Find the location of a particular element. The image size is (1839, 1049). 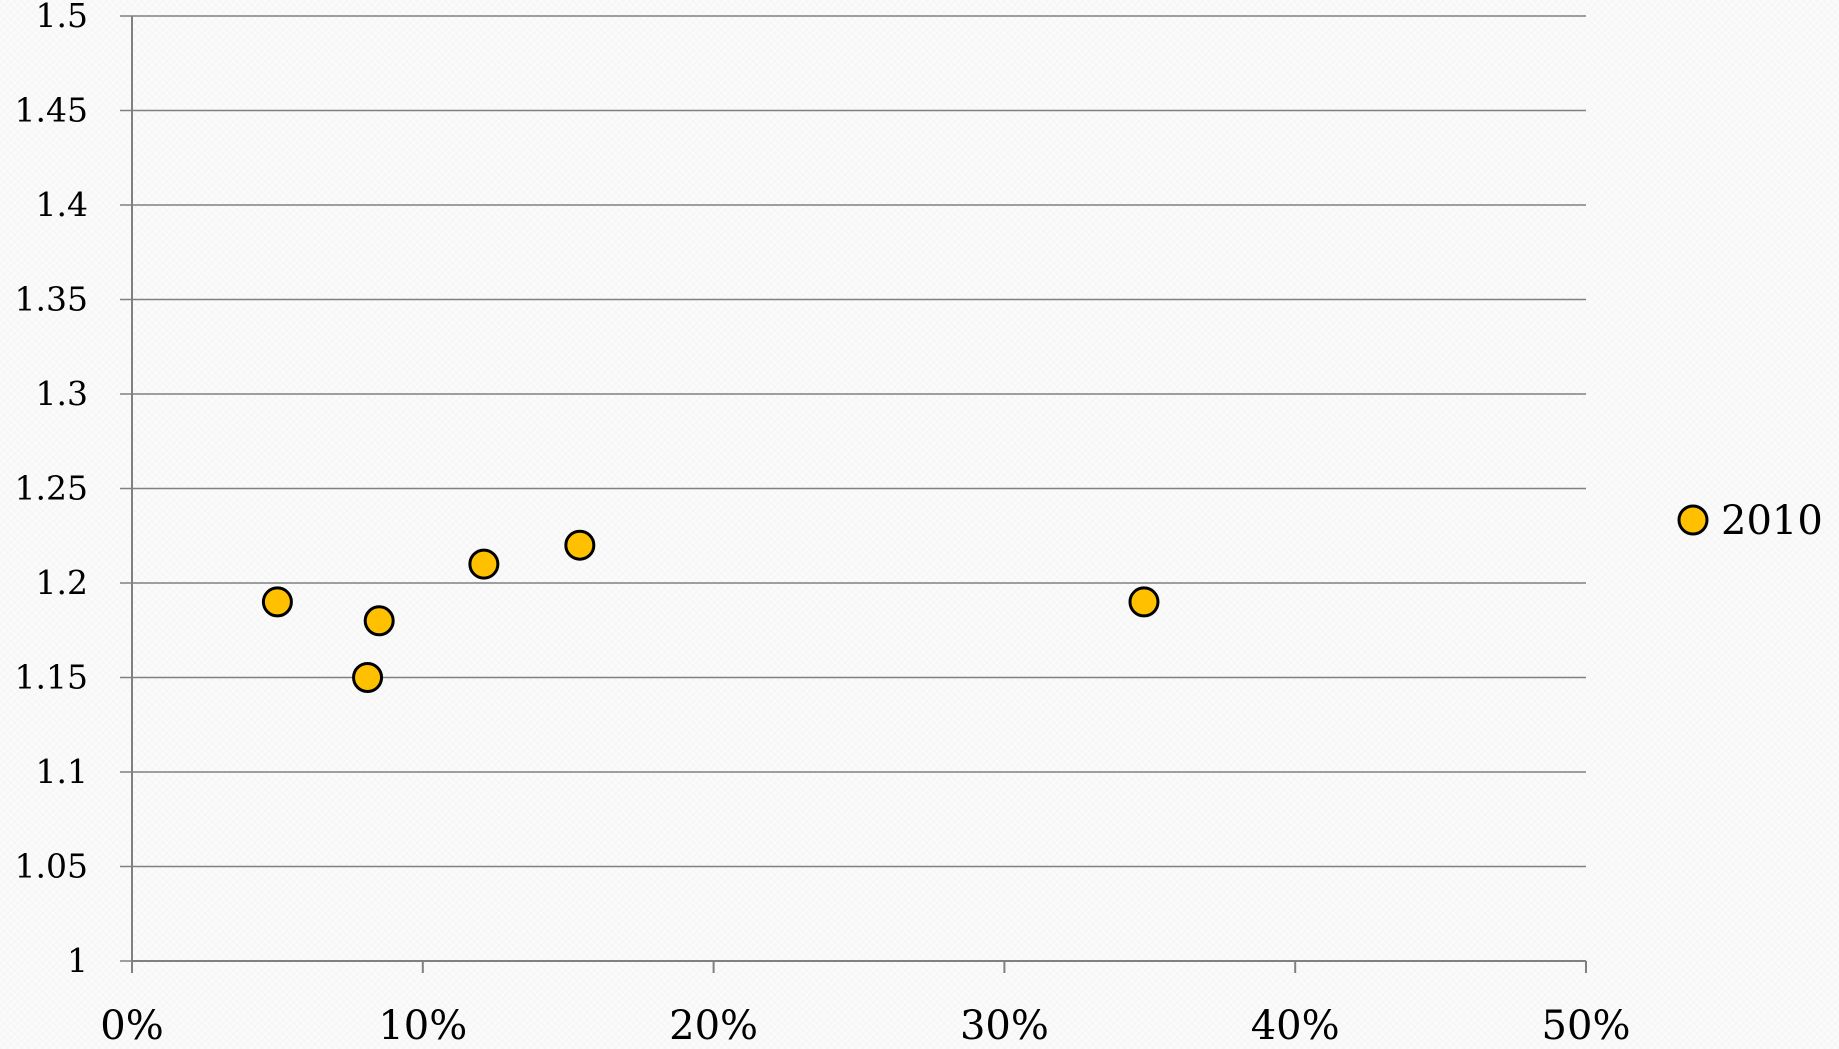

y-tick-label: 1.45 is located at coordinates (51, 110).